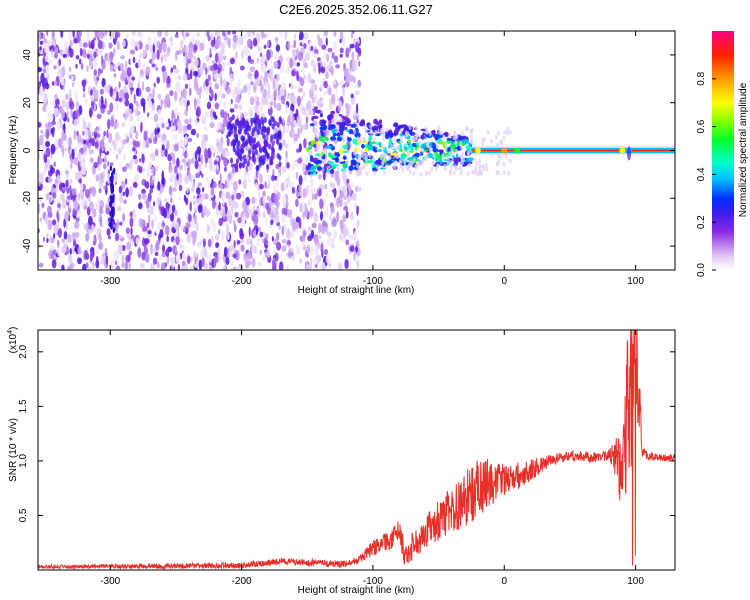 The image size is (750, 600). What do you see at coordinates (242, 581) in the screenshot?
I see `snr-x-tick-label: -200` at bounding box center [242, 581].